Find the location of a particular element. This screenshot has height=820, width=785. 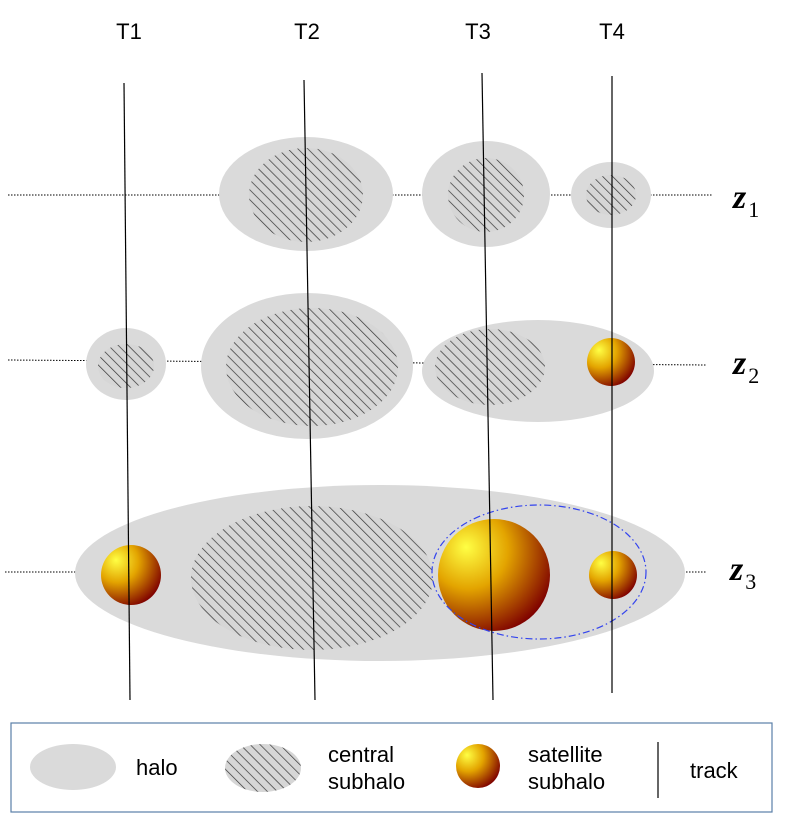

legend-central-label-line2: subhalo is located at coordinates (366, 781).